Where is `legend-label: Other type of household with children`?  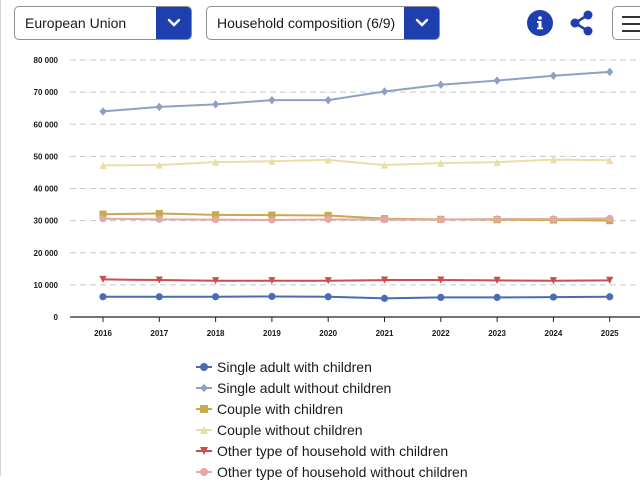
legend-label: Other type of household with children is located at coordinates (333, 450).